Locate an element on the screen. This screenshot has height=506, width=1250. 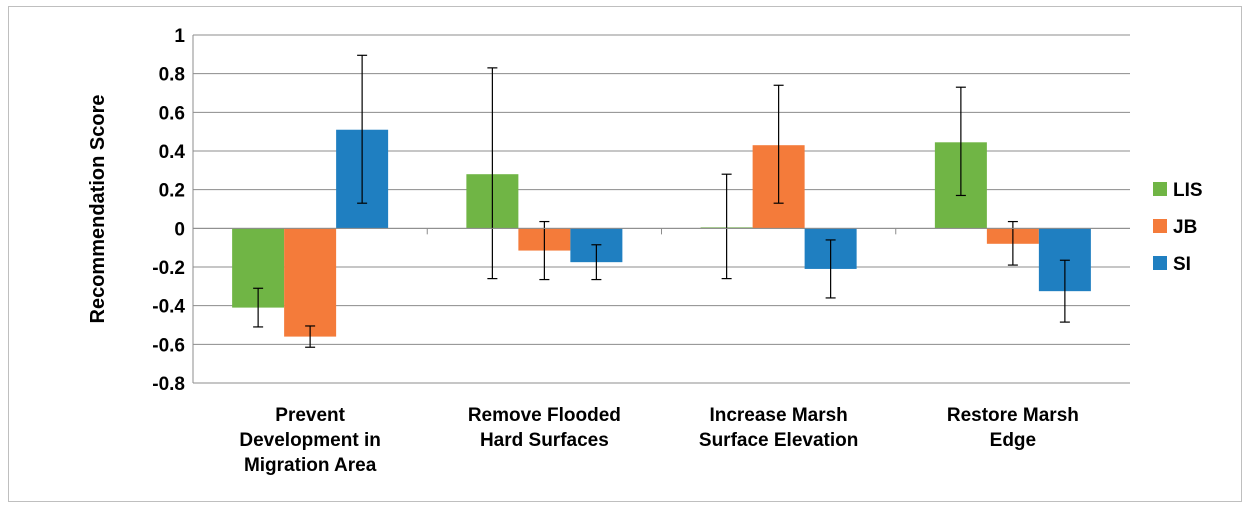
y-tick-label: 0.8 is located at coordinates (172, 75).